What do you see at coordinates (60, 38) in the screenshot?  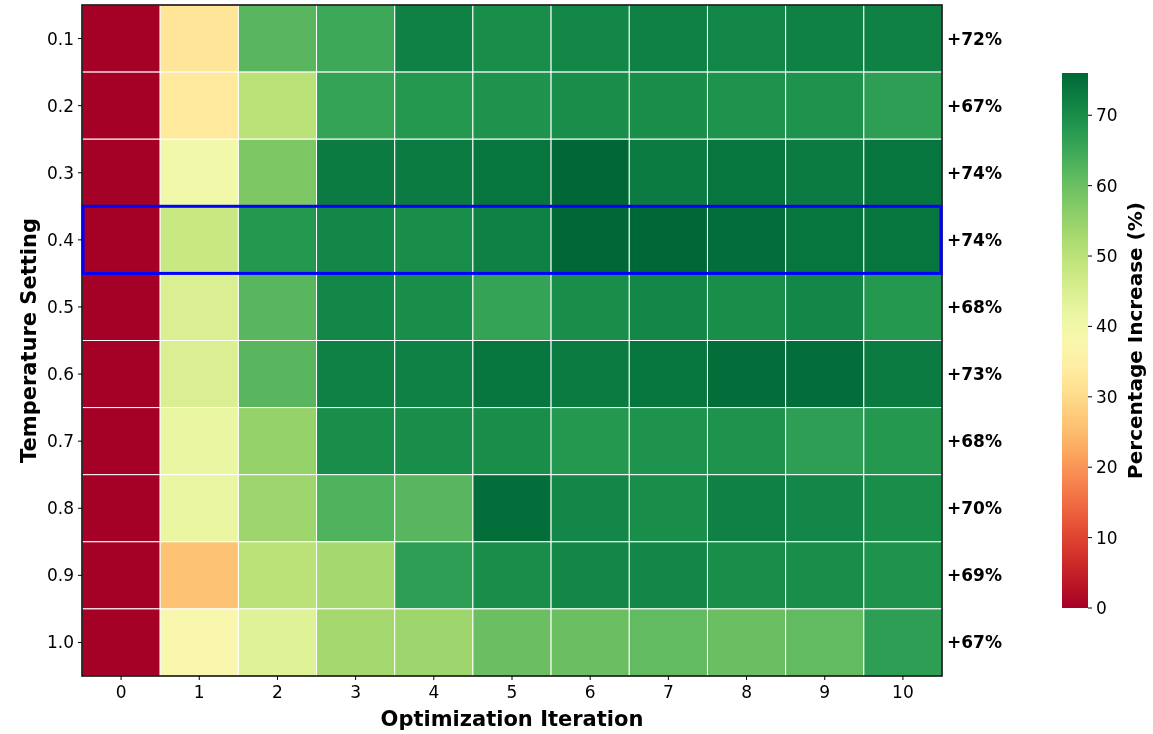 I see `y-tick-label: 0.1` at bounding box center [60, 38].